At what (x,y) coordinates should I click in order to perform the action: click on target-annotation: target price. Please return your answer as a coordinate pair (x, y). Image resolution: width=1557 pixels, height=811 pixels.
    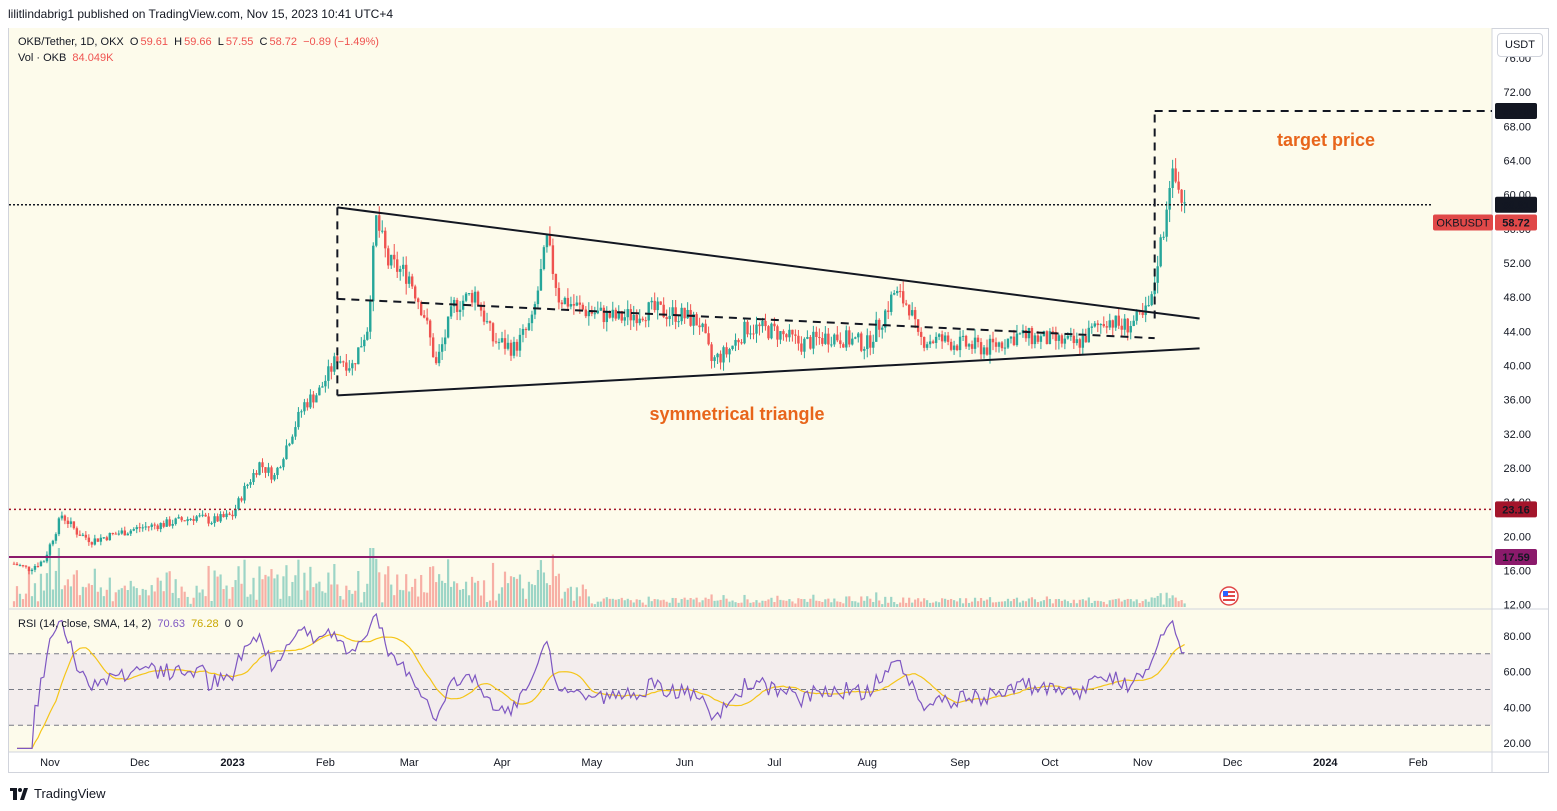
    Looking at the image, I should click on (1326, 140).